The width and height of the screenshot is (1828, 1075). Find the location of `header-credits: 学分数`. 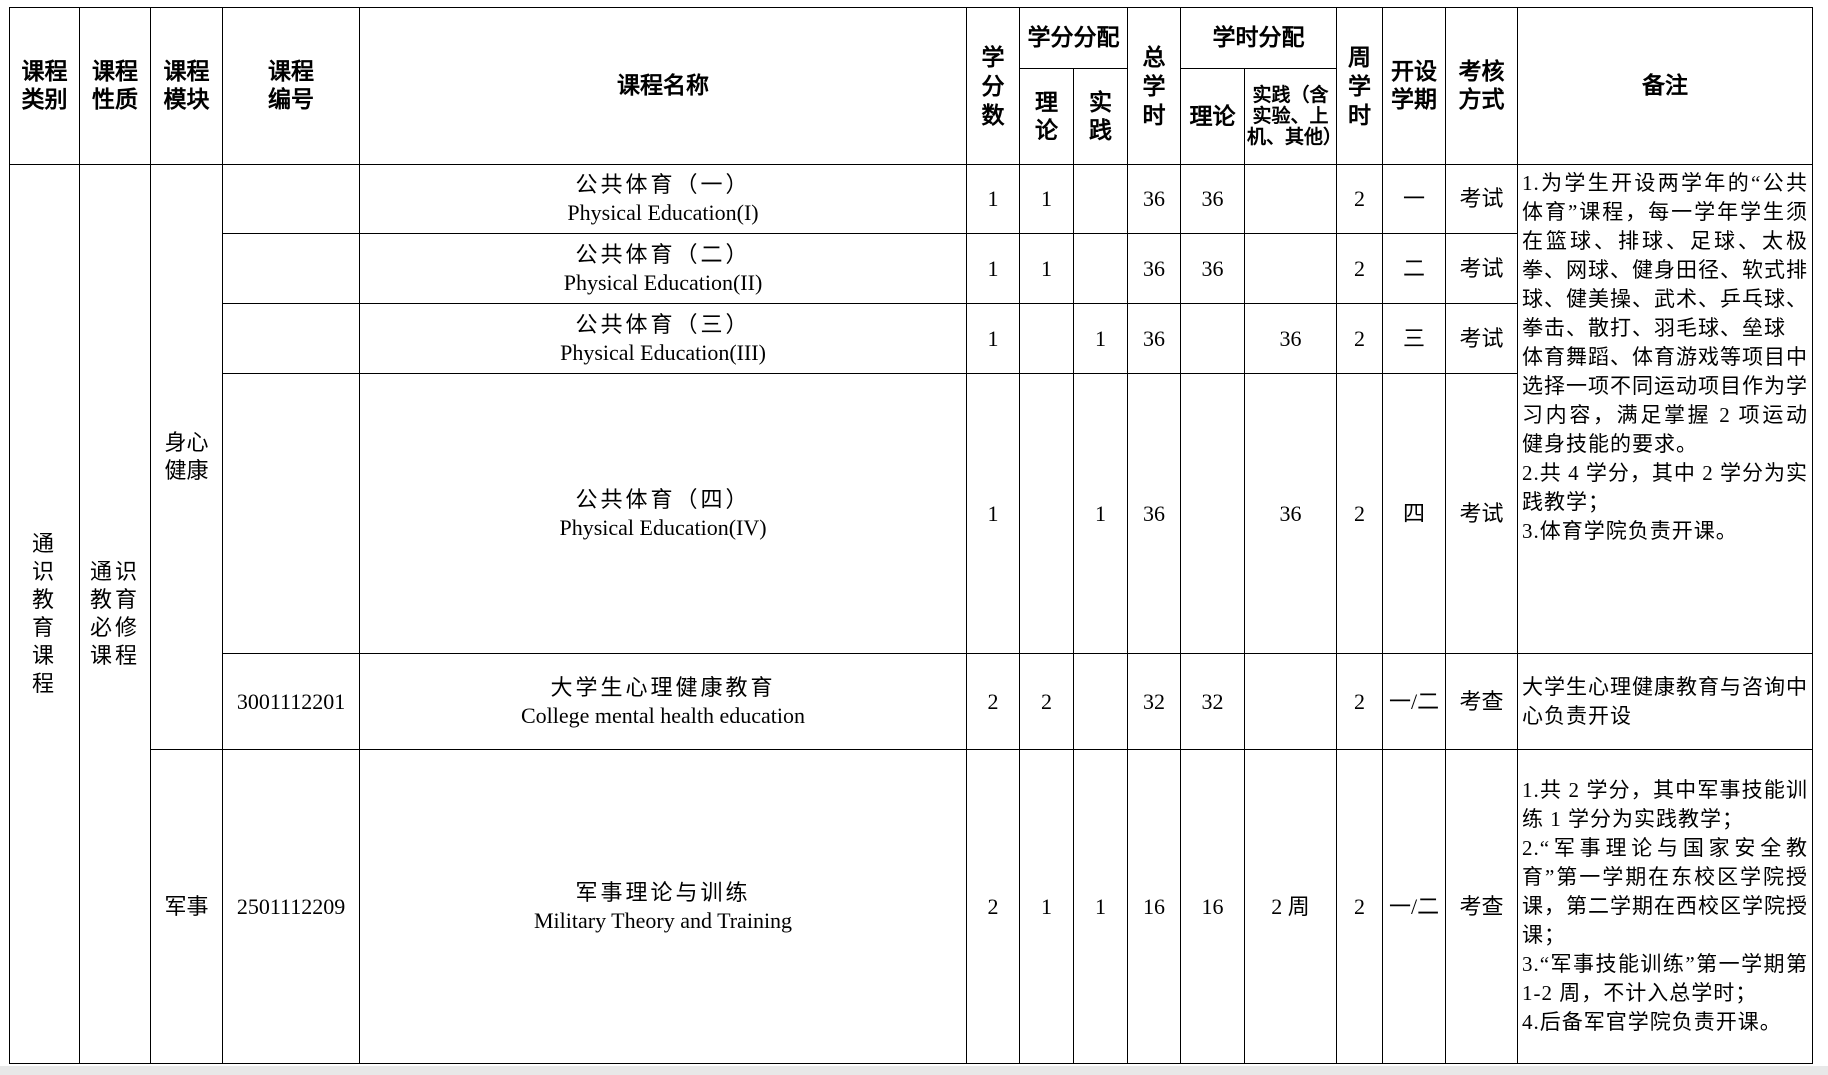

header-credits: 学分数 is located at coordinates (993, 86).